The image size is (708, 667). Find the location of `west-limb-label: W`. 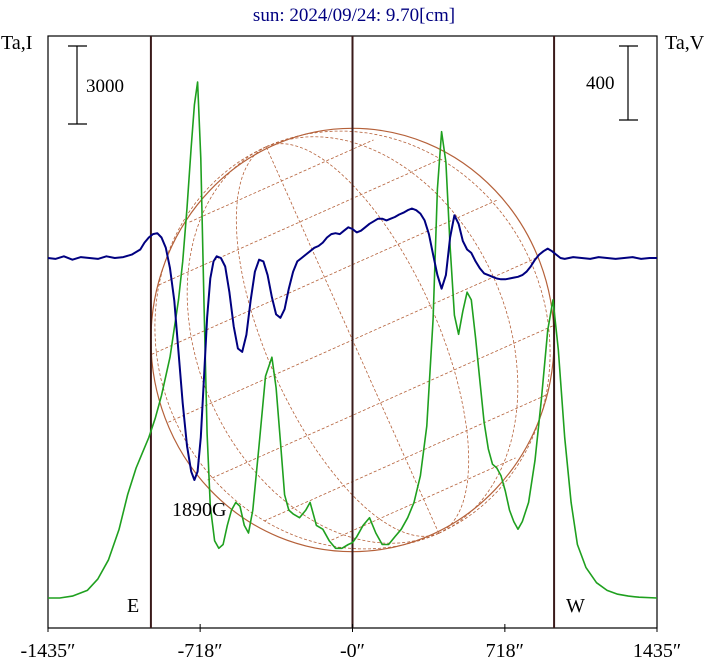

west-limb-label: W is located at coordinates (575, 606).